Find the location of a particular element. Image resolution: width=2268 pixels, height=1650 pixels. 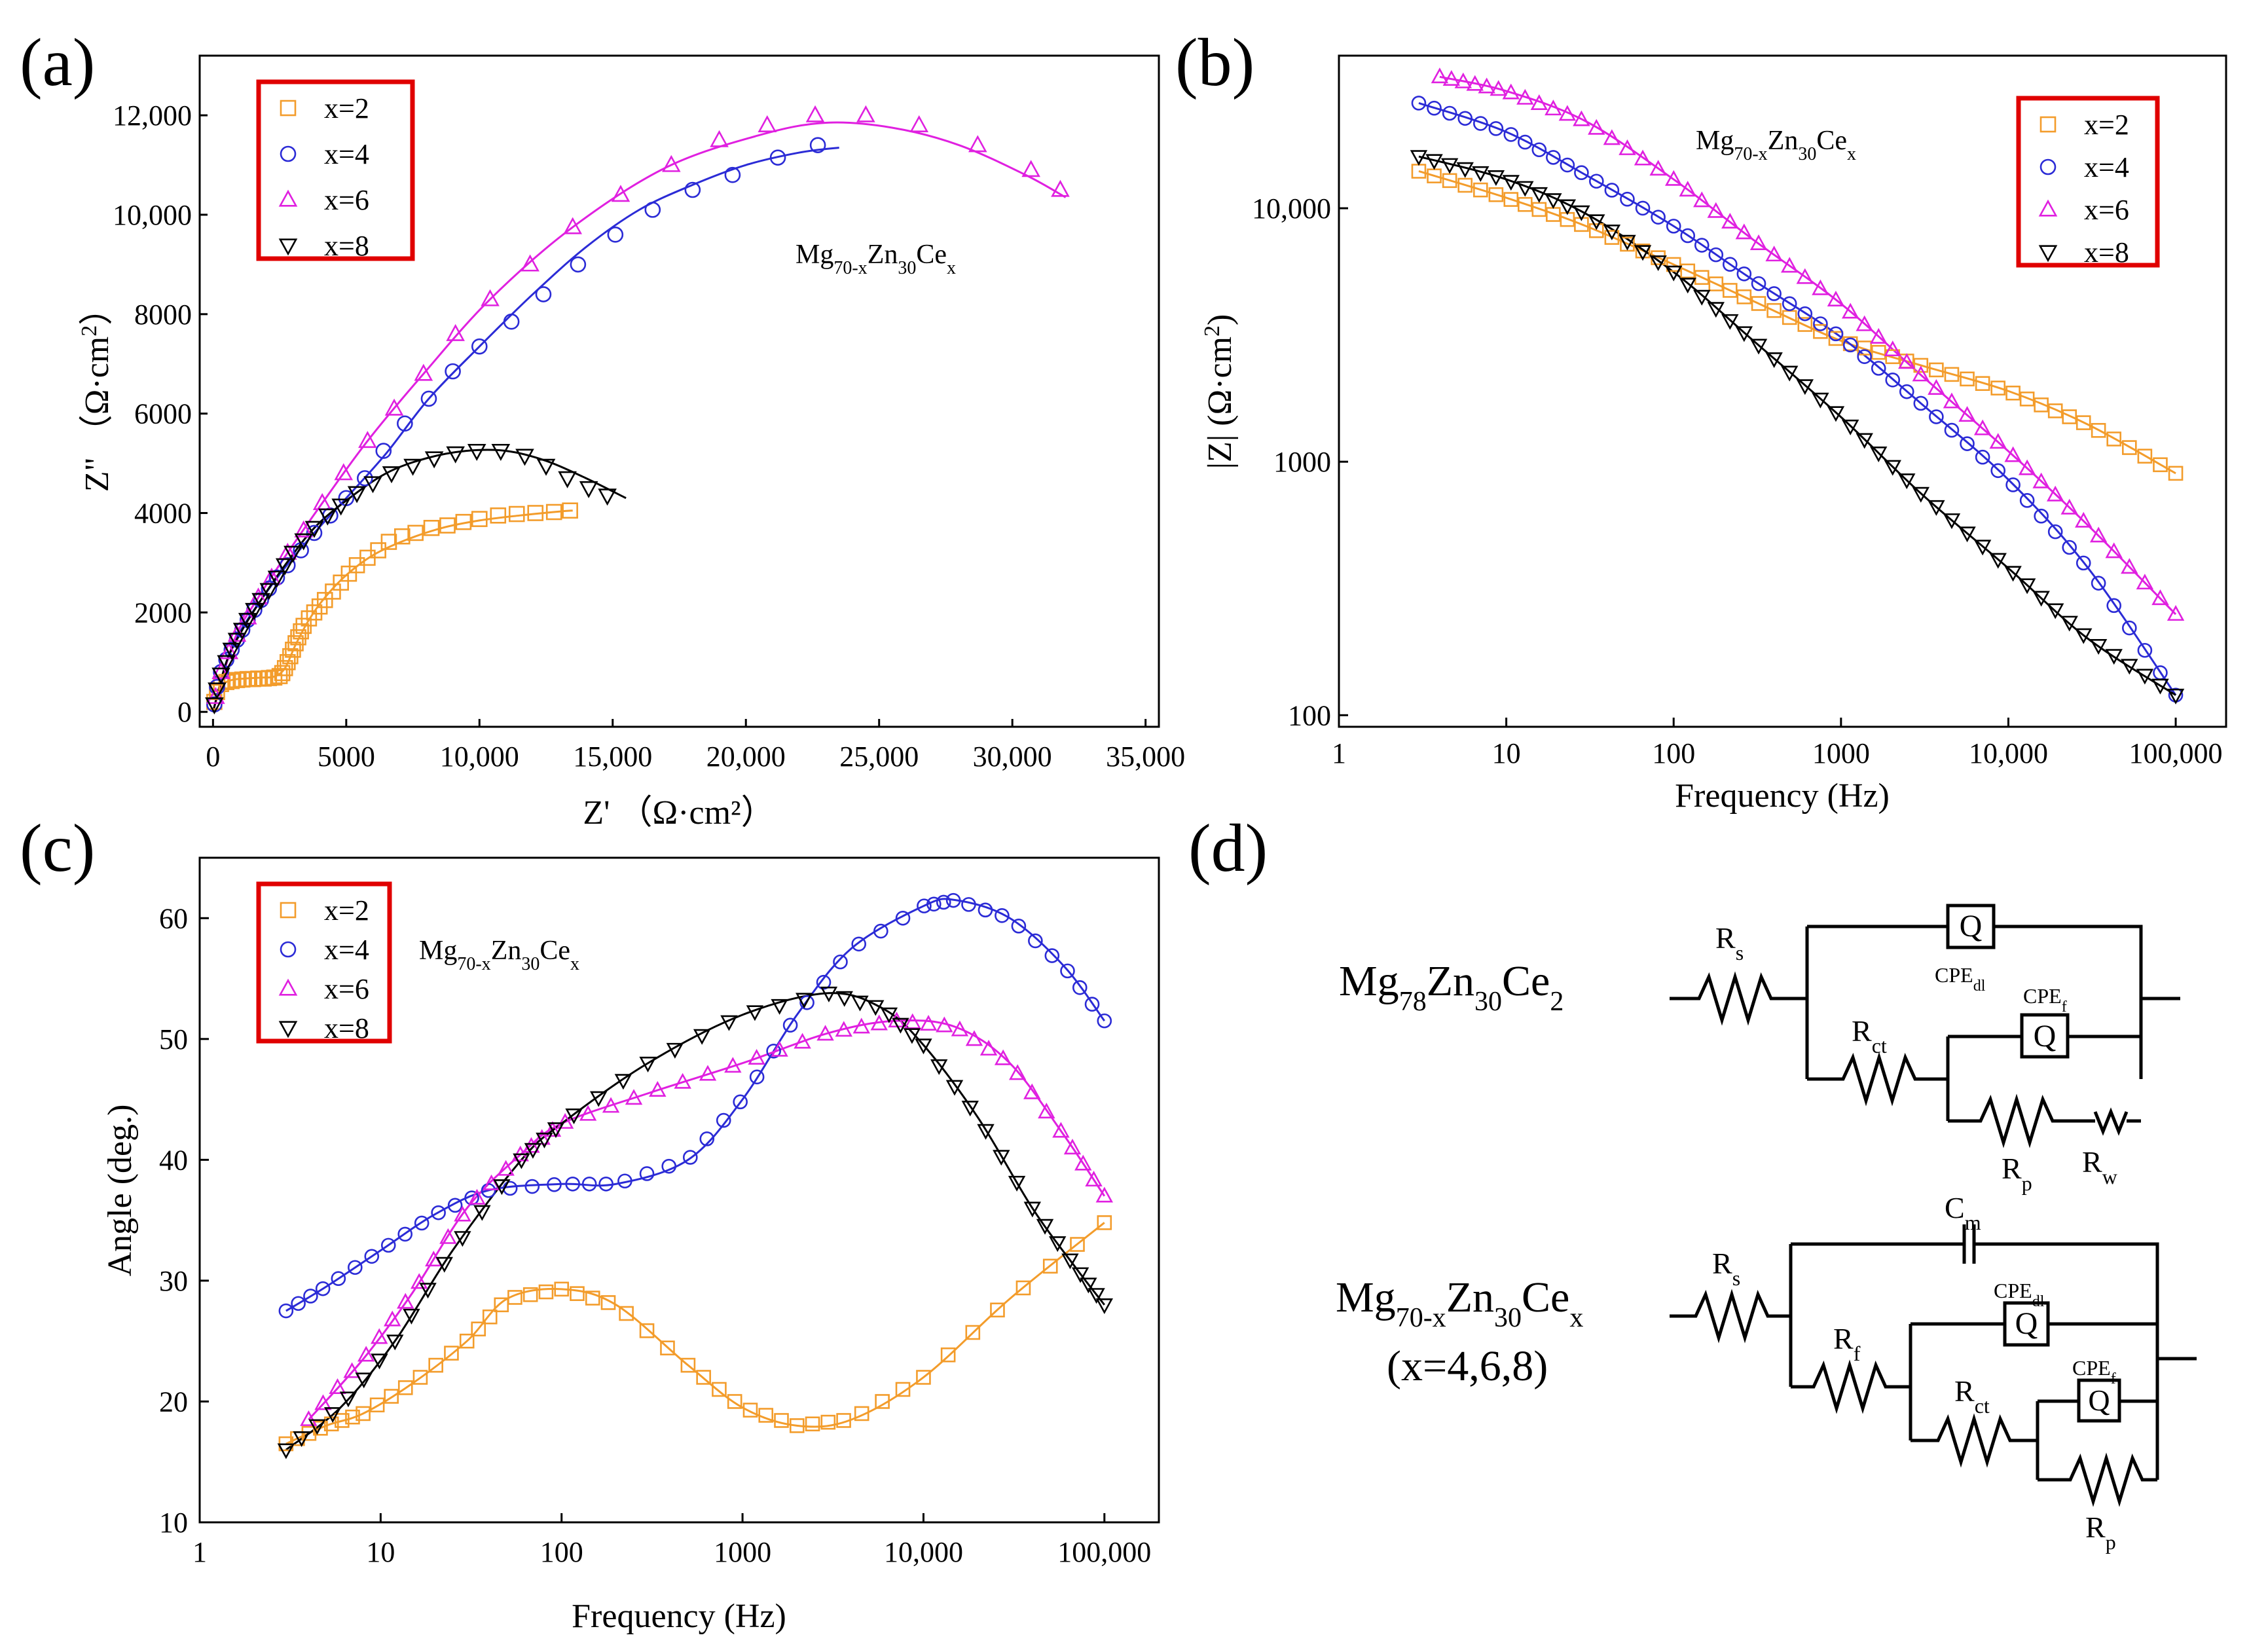

sub: f is located at coordinates (1857, 1354).